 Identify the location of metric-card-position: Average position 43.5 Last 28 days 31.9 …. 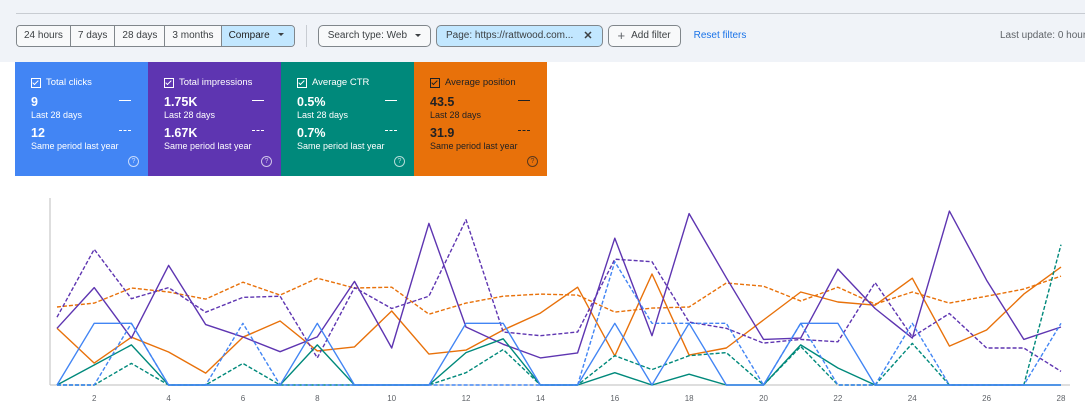
(480, 119).